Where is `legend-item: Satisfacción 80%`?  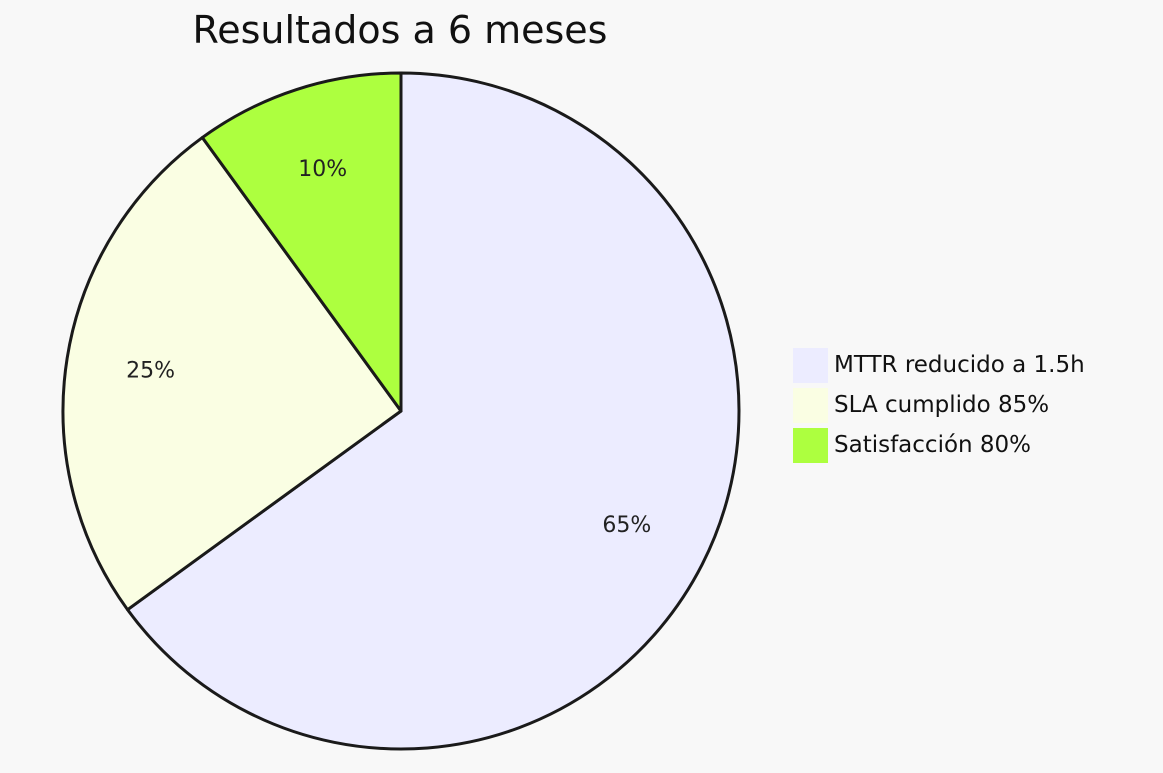
legend-item: Satisfacción 80% is located at coordinates (939, 445).